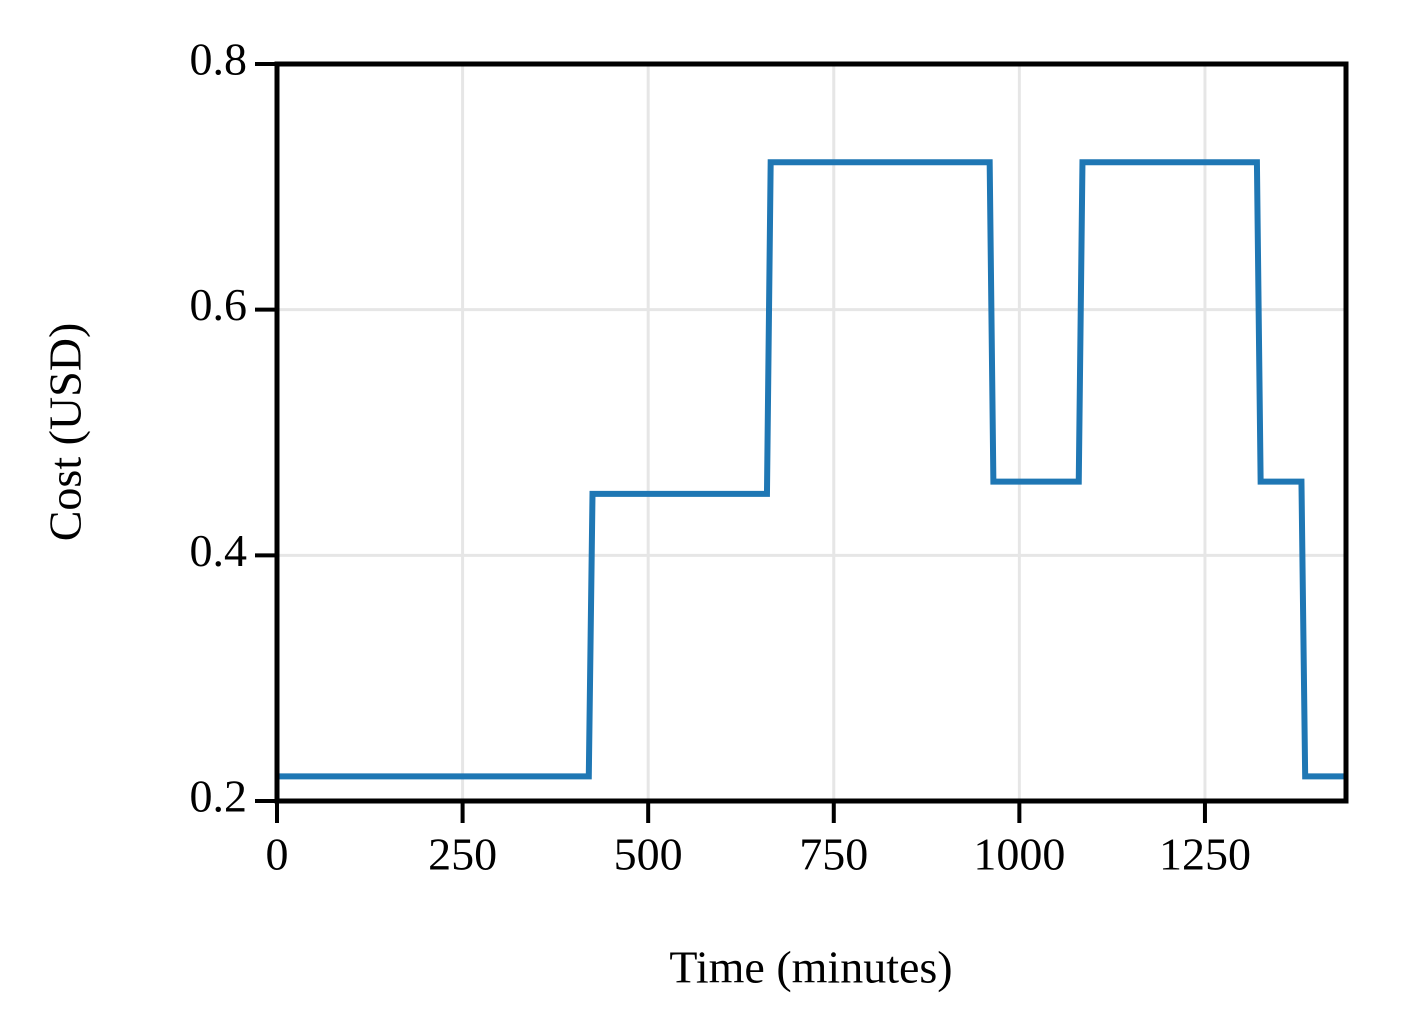 Image resolution: width=1409 pixels, height=1028 pixels. I want to click on x-tick-label: 1250, so click(1205, 854).